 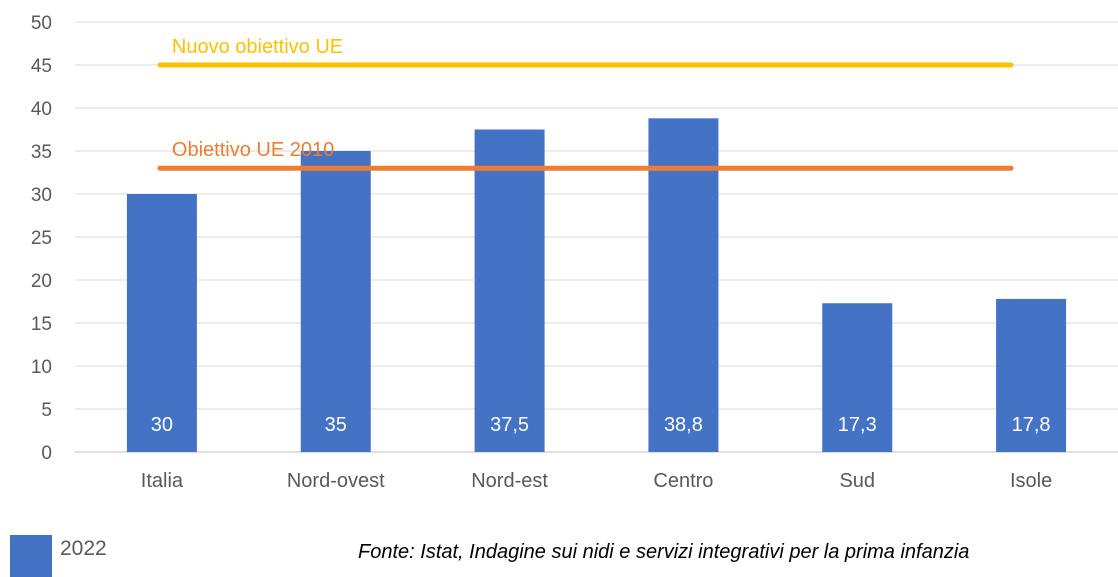 I want to click on data-label: 38,8, so click(x=683, y=425).